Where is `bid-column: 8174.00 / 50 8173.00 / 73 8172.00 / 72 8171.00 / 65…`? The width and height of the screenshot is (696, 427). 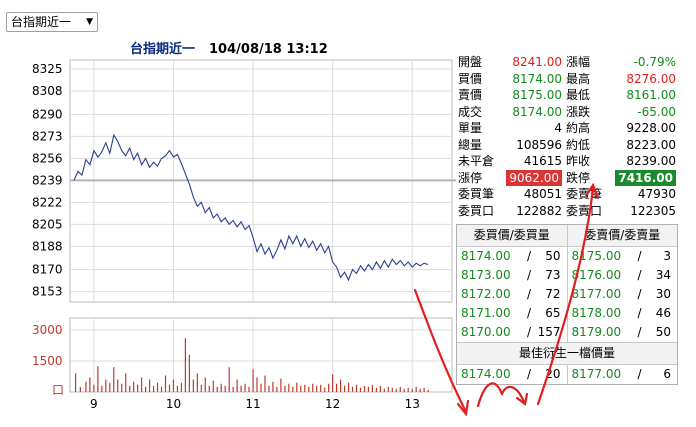
bid-column: 8174.00 / 50 8173.00 / 73 8172.00 / 72 8171.00 / 65… is located at coordinates (512, 294).